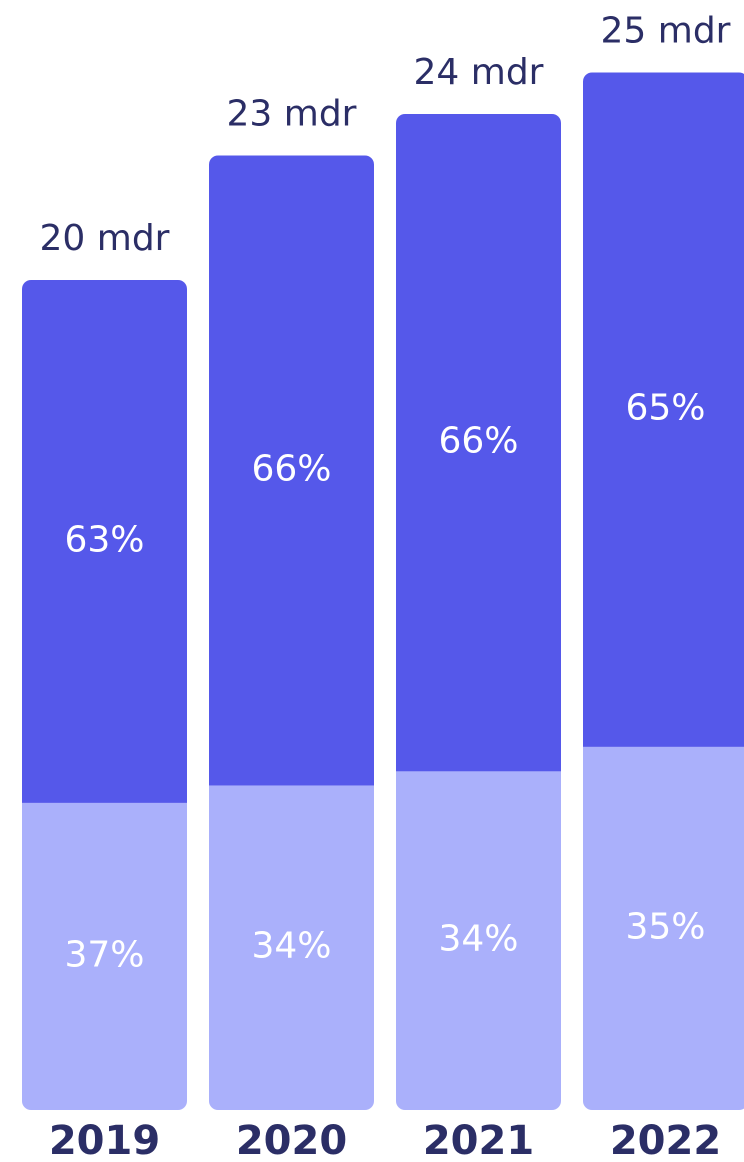 The height and width of the screenshot is (1162, 744). Describe the element at coordinates (478, 1140) in the screenshot. I see `x-tick-label: 2021` at that location.